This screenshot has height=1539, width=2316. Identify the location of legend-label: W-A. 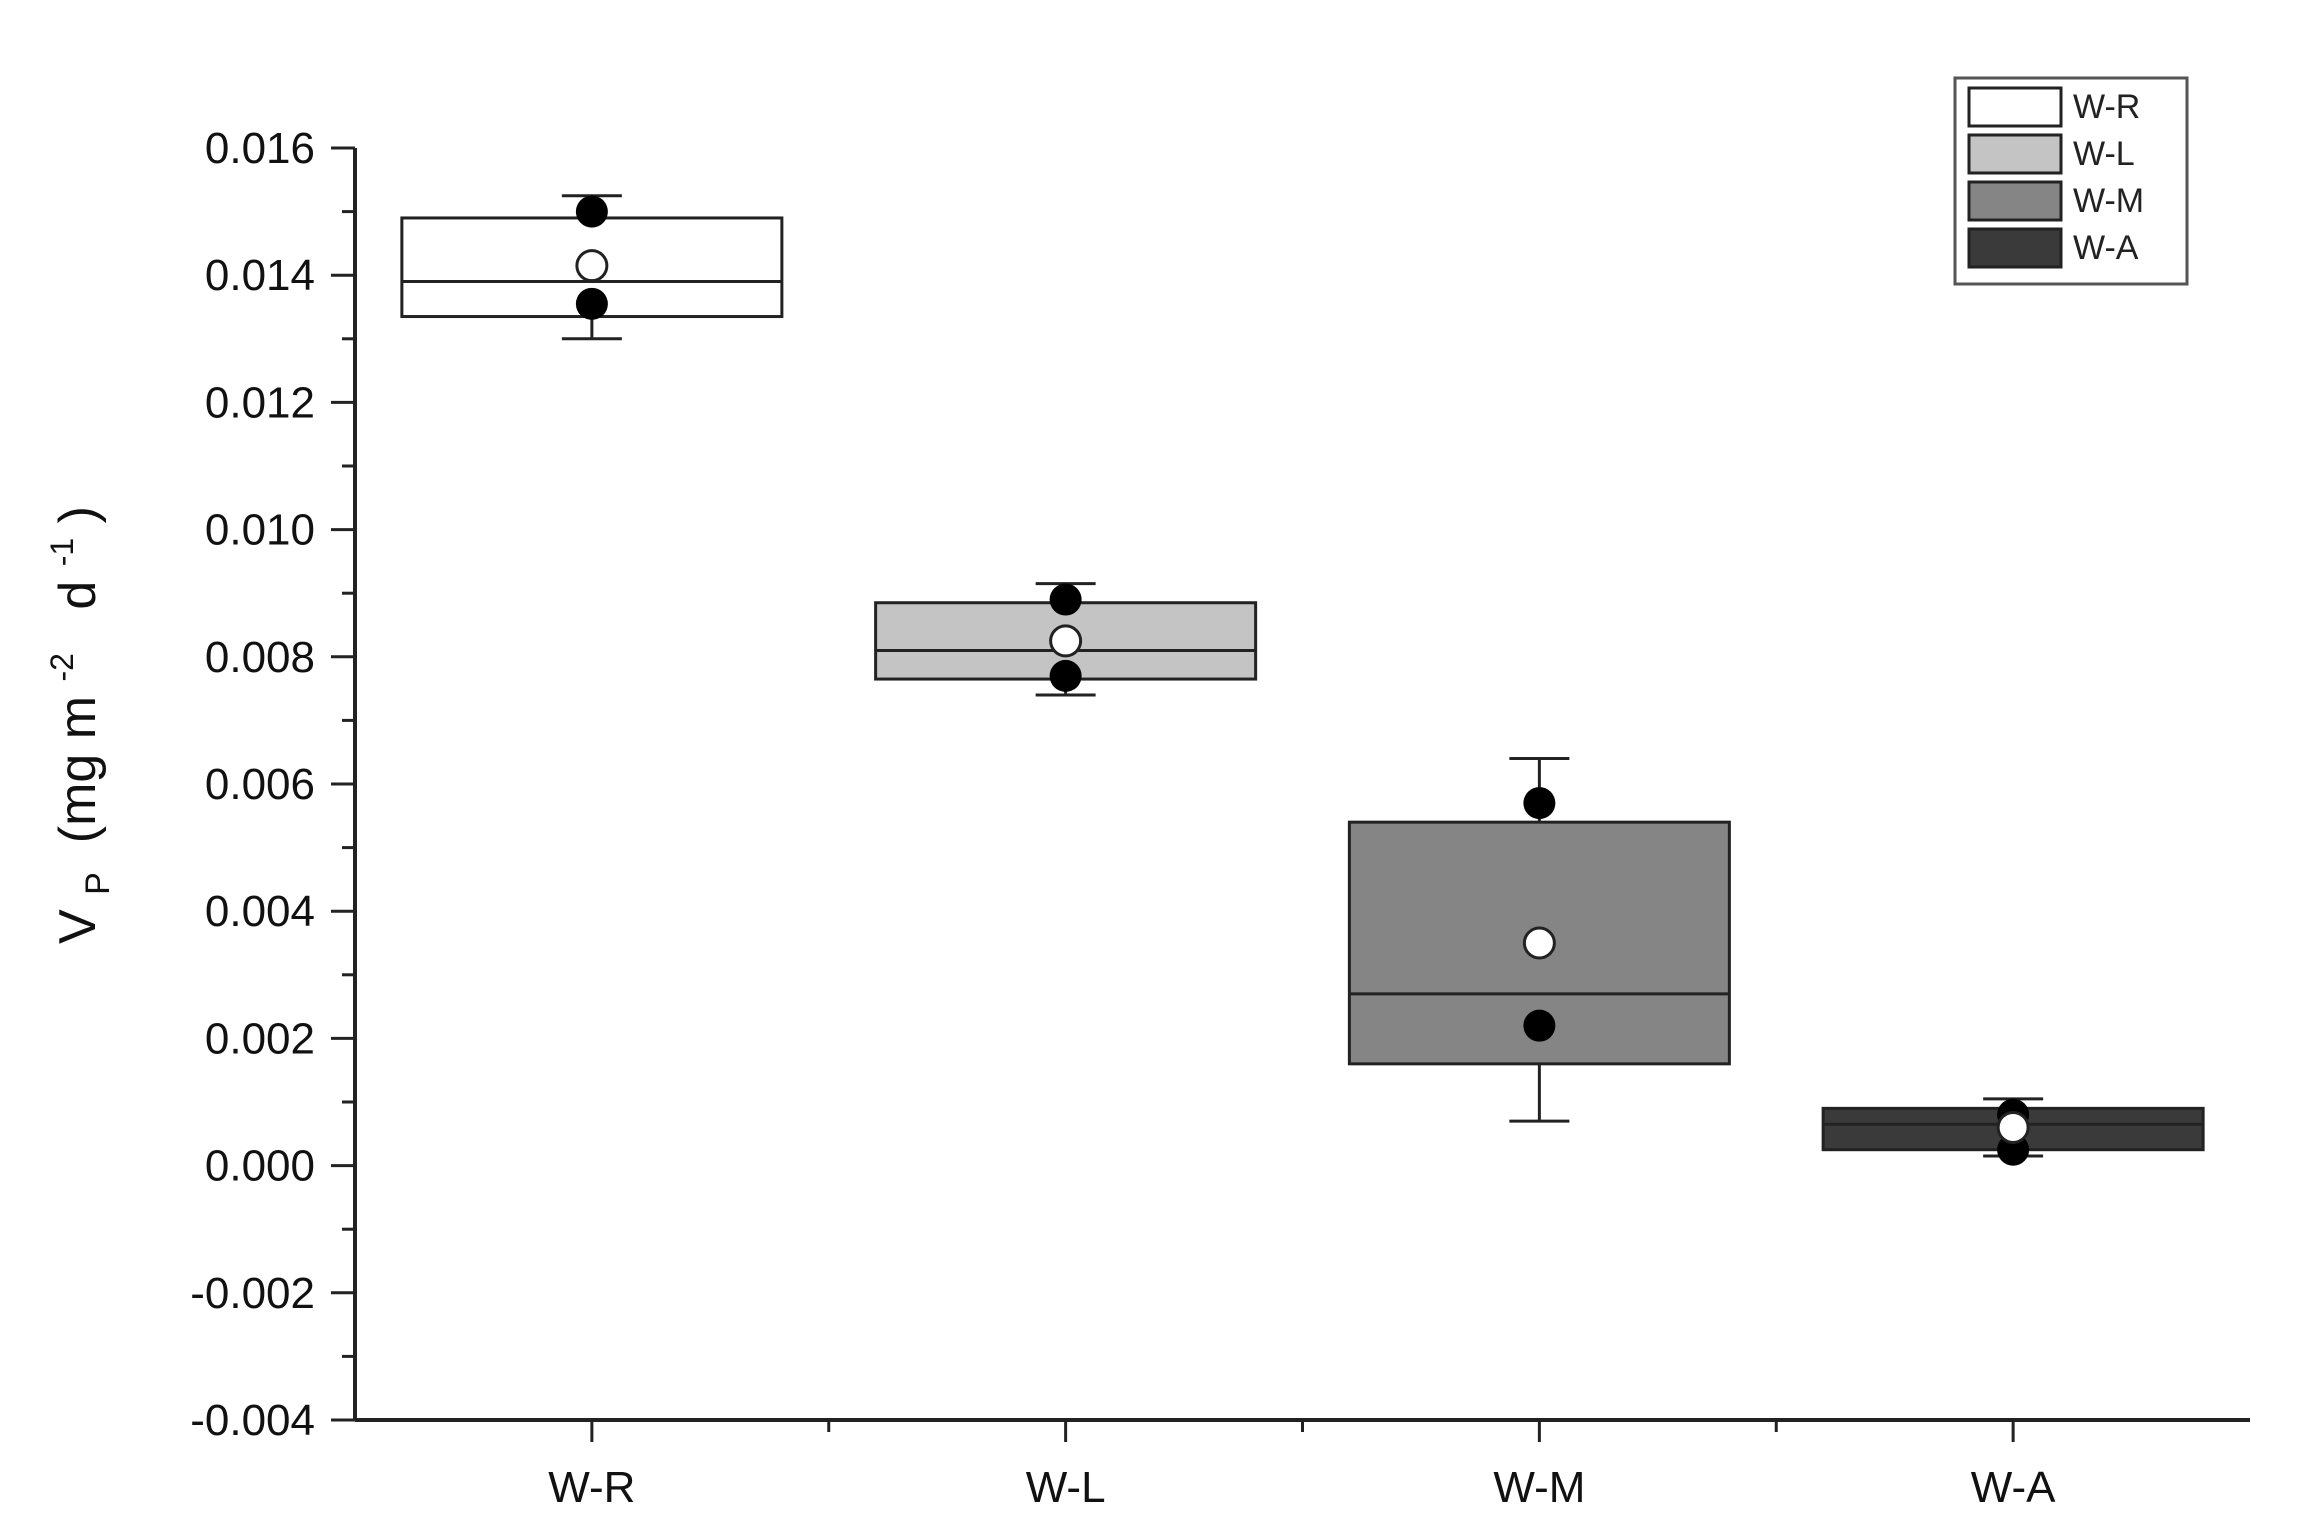
(2106, 248).